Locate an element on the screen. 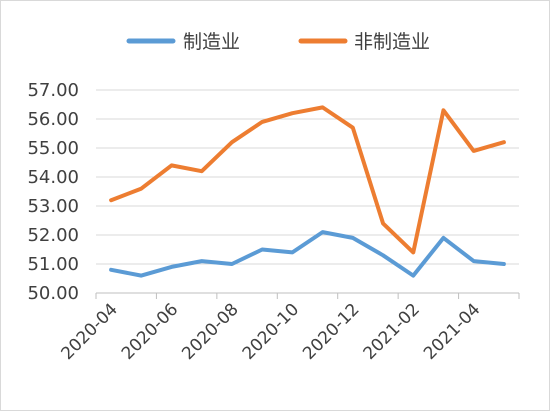 This screenshot has width=550, height=412. y-tick-label: 52.00 is located at coordinates (53, 235).